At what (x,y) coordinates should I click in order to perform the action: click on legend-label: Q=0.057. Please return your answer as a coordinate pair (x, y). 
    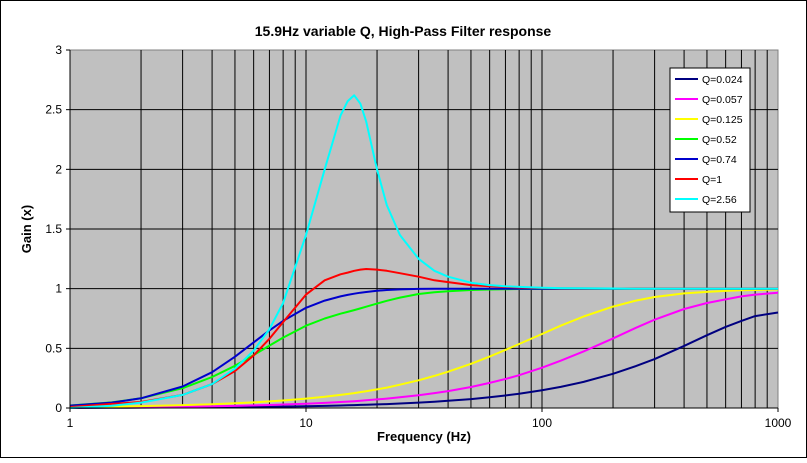
    Looking at the image, I should click on (722, 100).